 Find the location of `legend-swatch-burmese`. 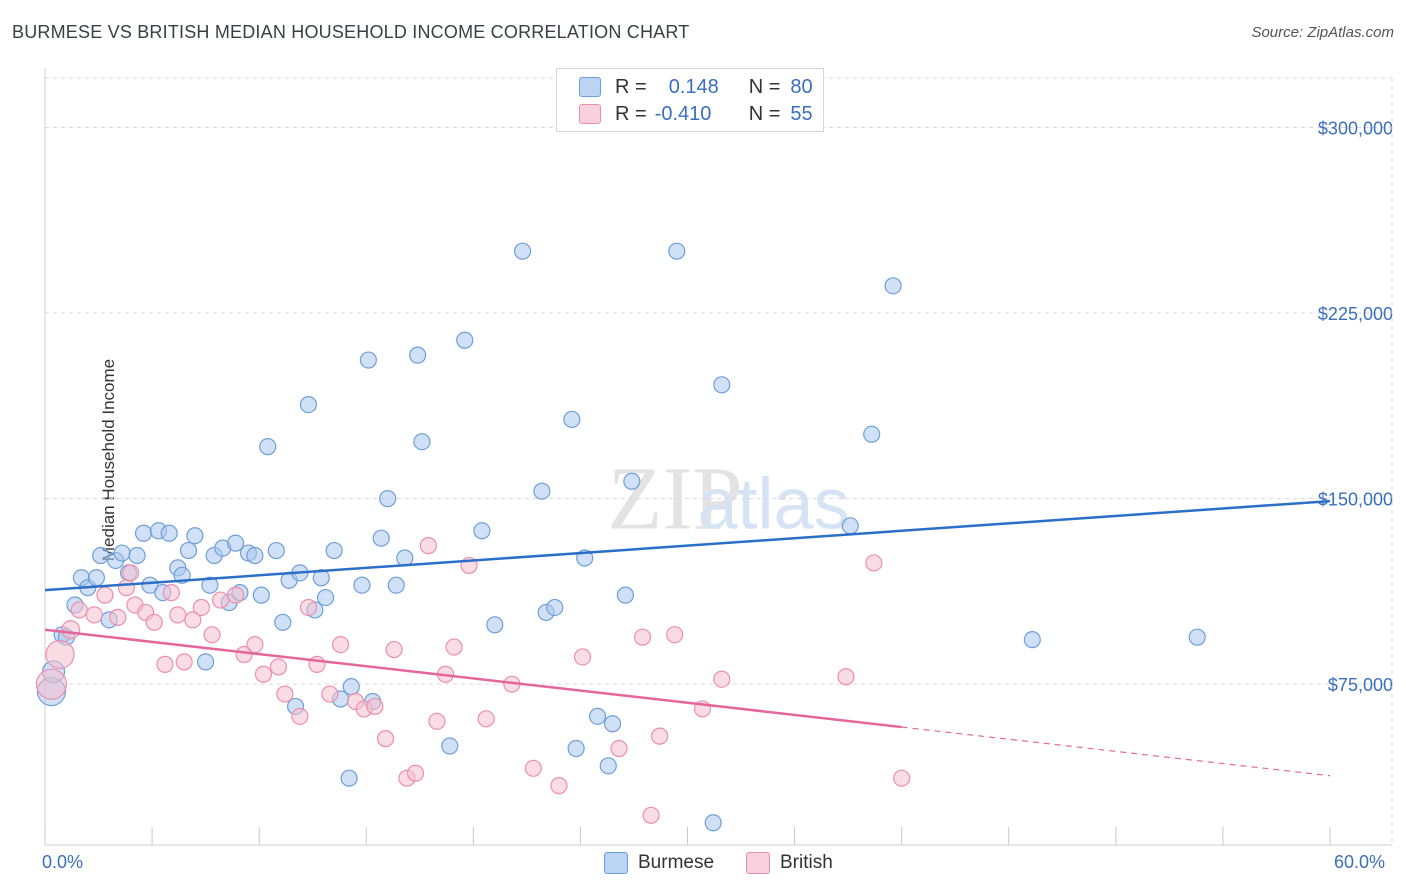

legend-swatch-burmese is located at coordinates (590, 87).